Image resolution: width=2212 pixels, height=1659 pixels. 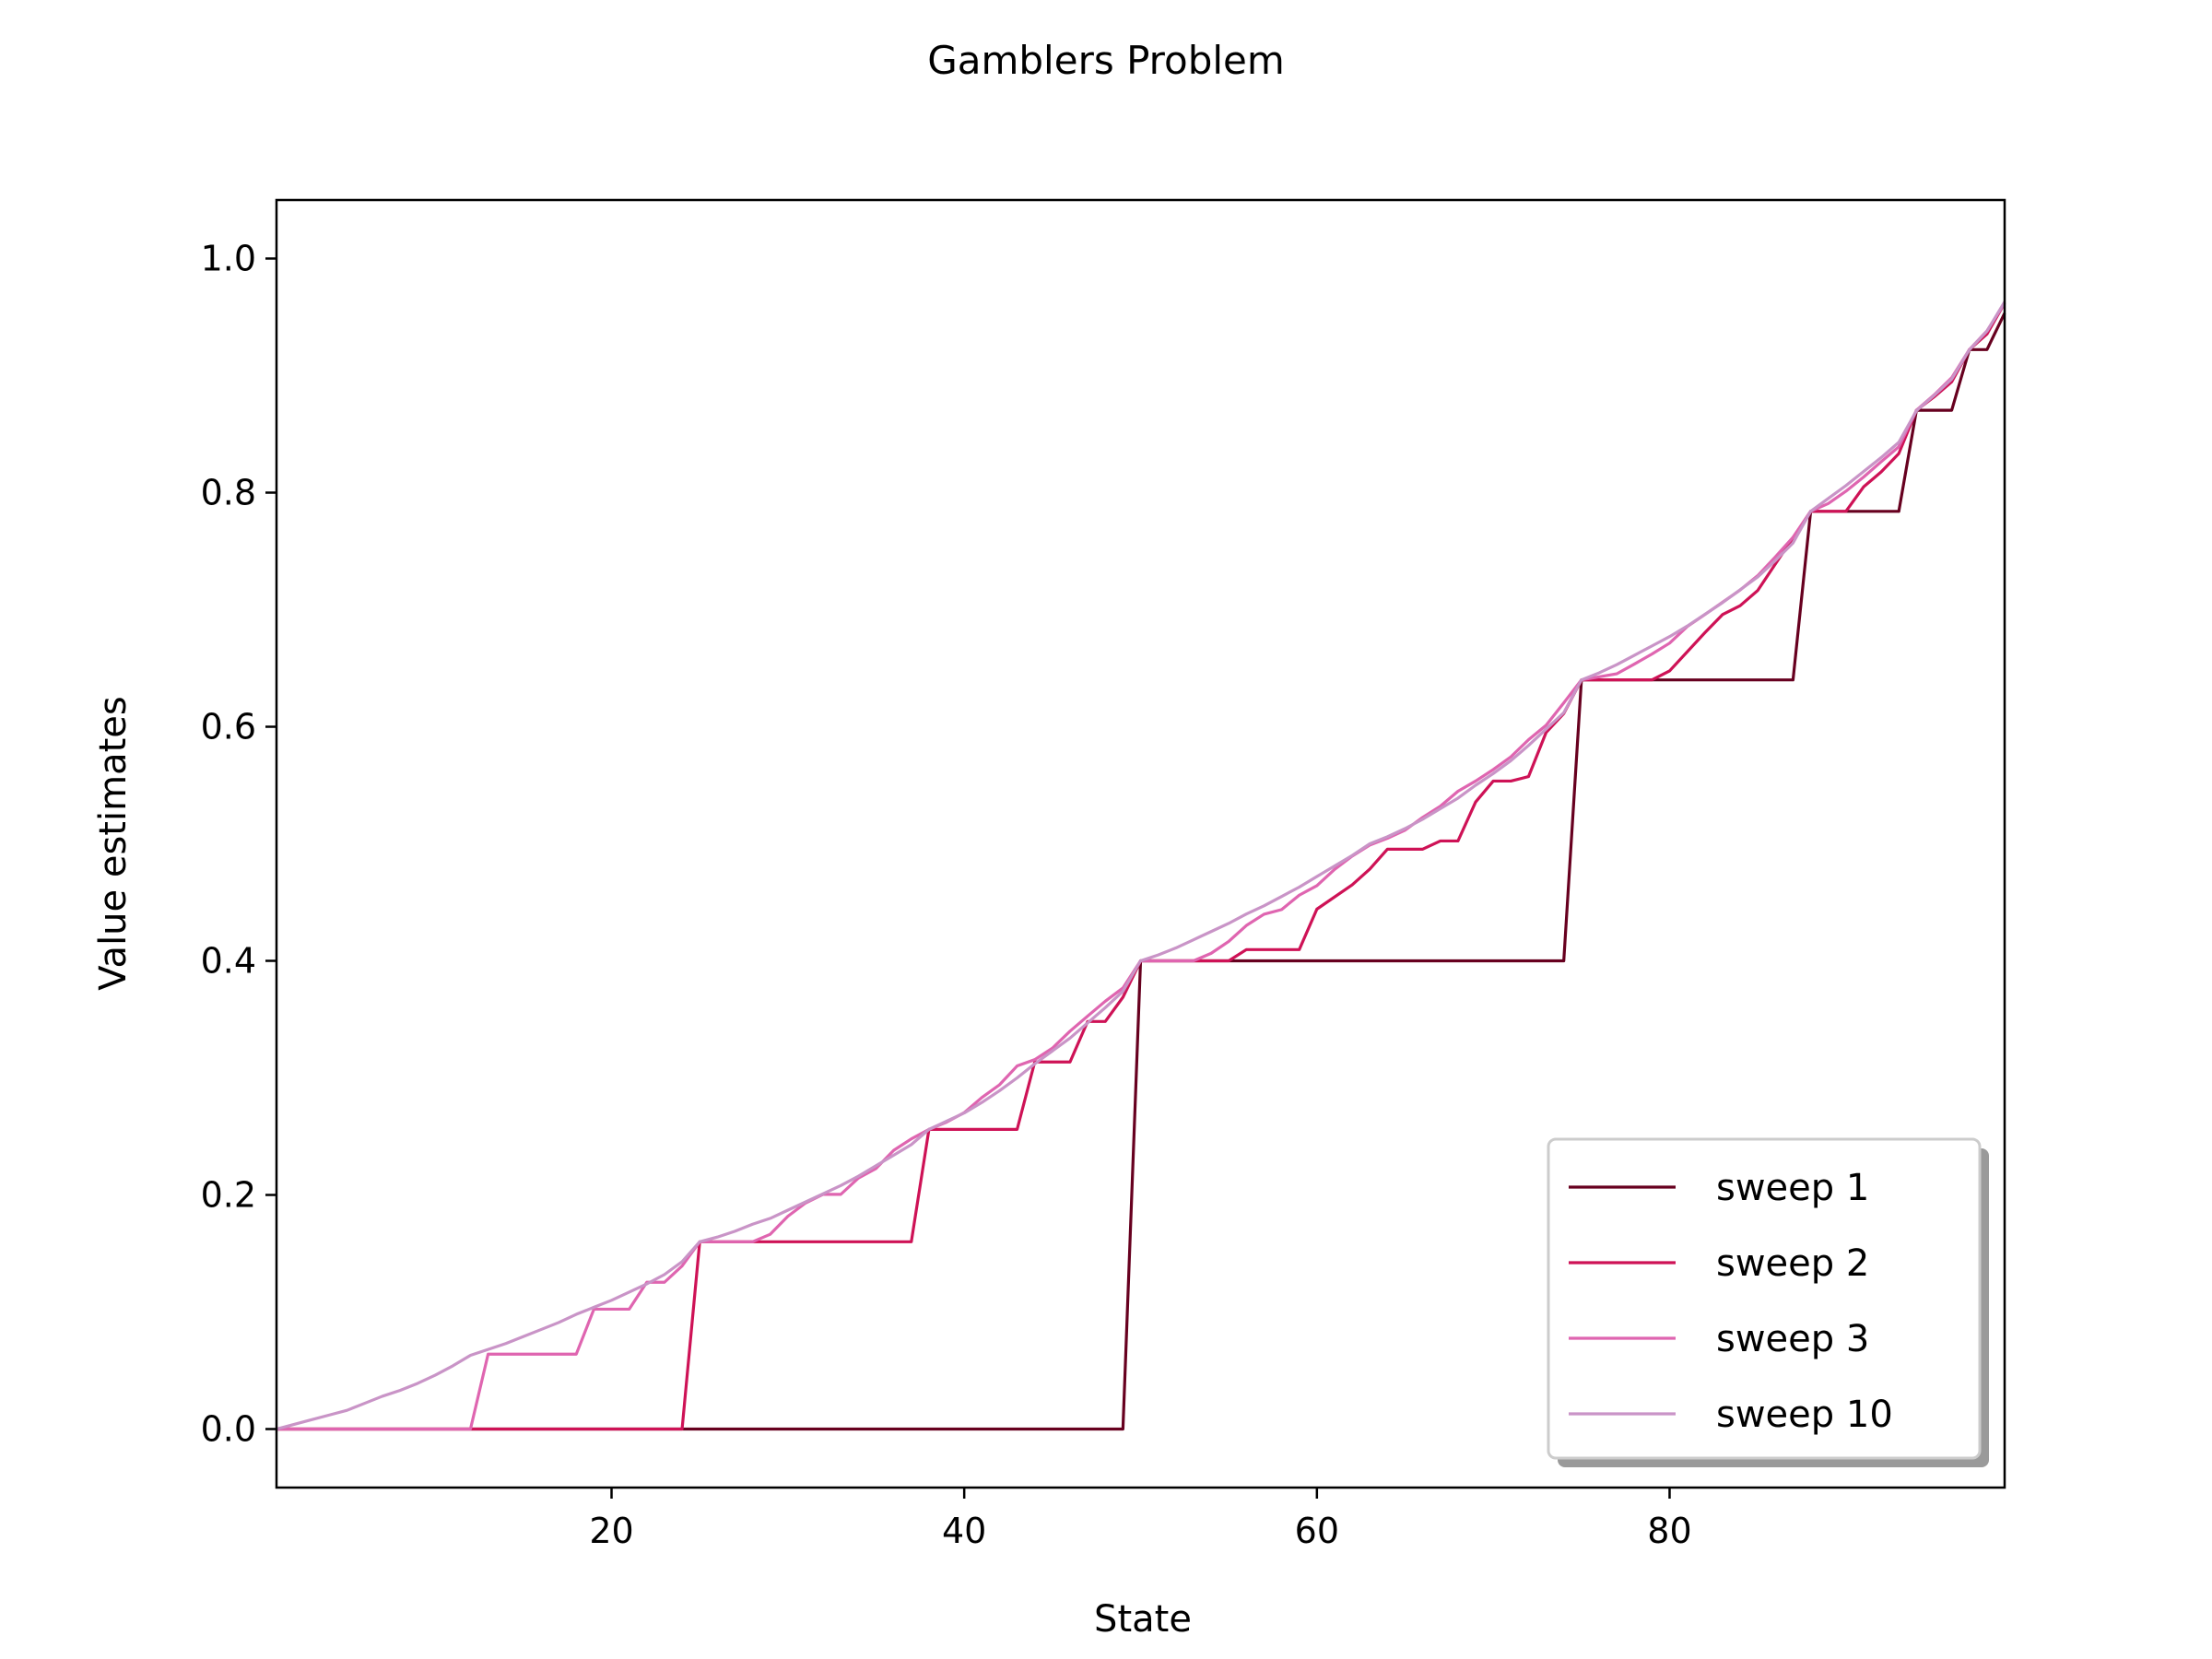 I want to click on y-tick-label: 0.8, so click(x=228, y=493).